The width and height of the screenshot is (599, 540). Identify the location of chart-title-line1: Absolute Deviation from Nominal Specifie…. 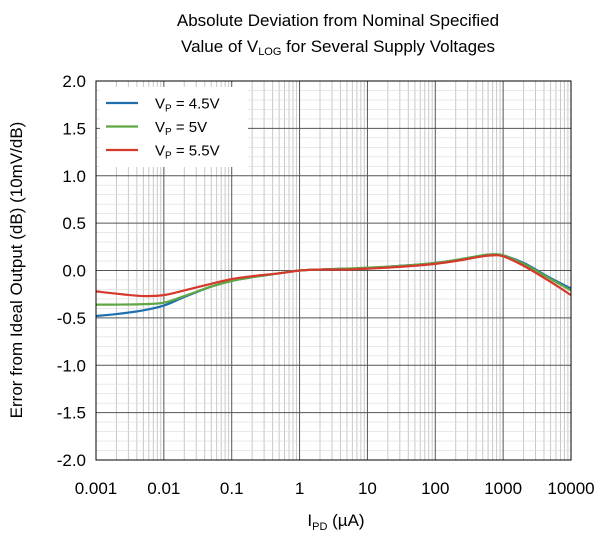
(338, 20).